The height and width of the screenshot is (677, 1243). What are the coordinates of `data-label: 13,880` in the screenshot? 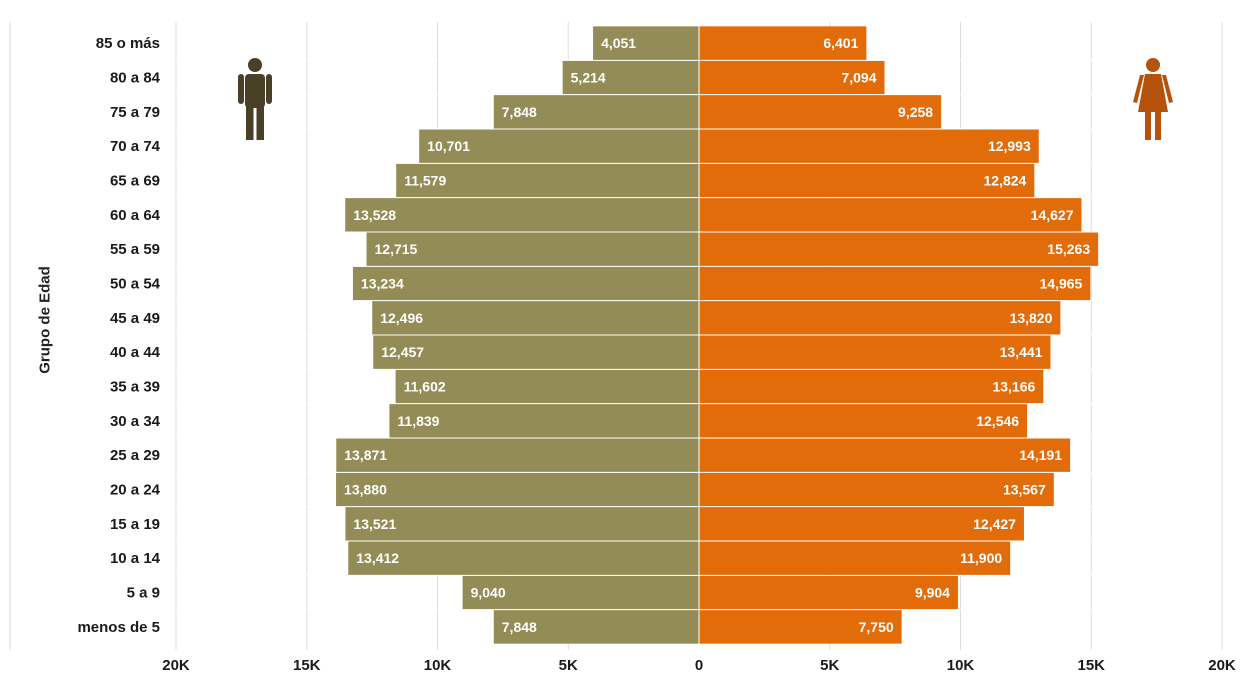 It's located at (365, 490).